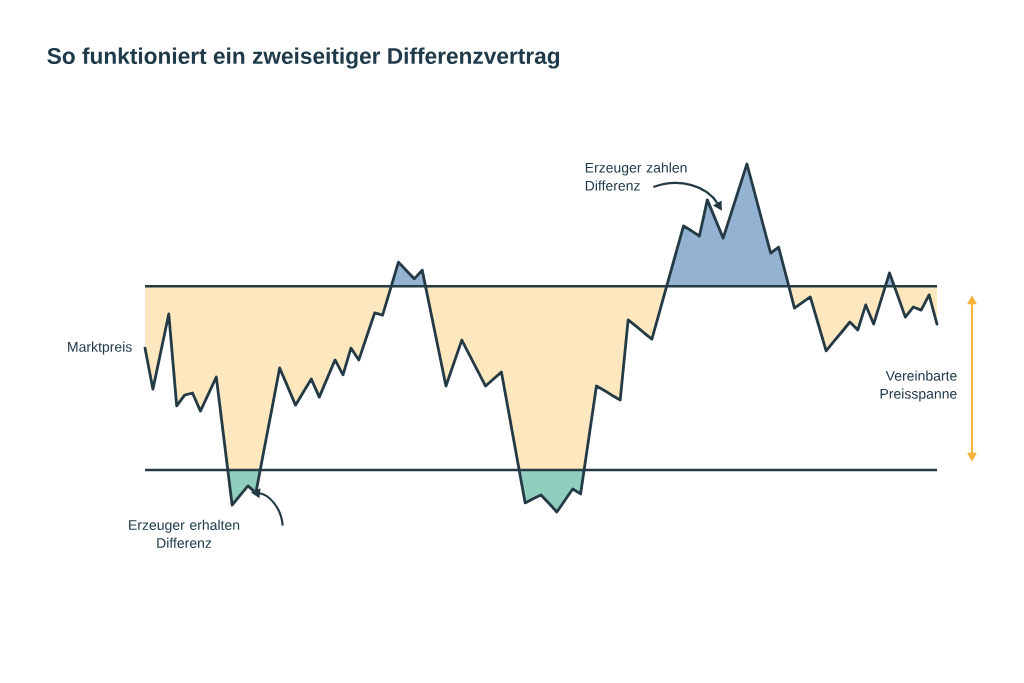 The width and height of the screenshot is (1024, 683). I want to click on annotation: Erzeuger zahlen Differenz, so click(636, 176).